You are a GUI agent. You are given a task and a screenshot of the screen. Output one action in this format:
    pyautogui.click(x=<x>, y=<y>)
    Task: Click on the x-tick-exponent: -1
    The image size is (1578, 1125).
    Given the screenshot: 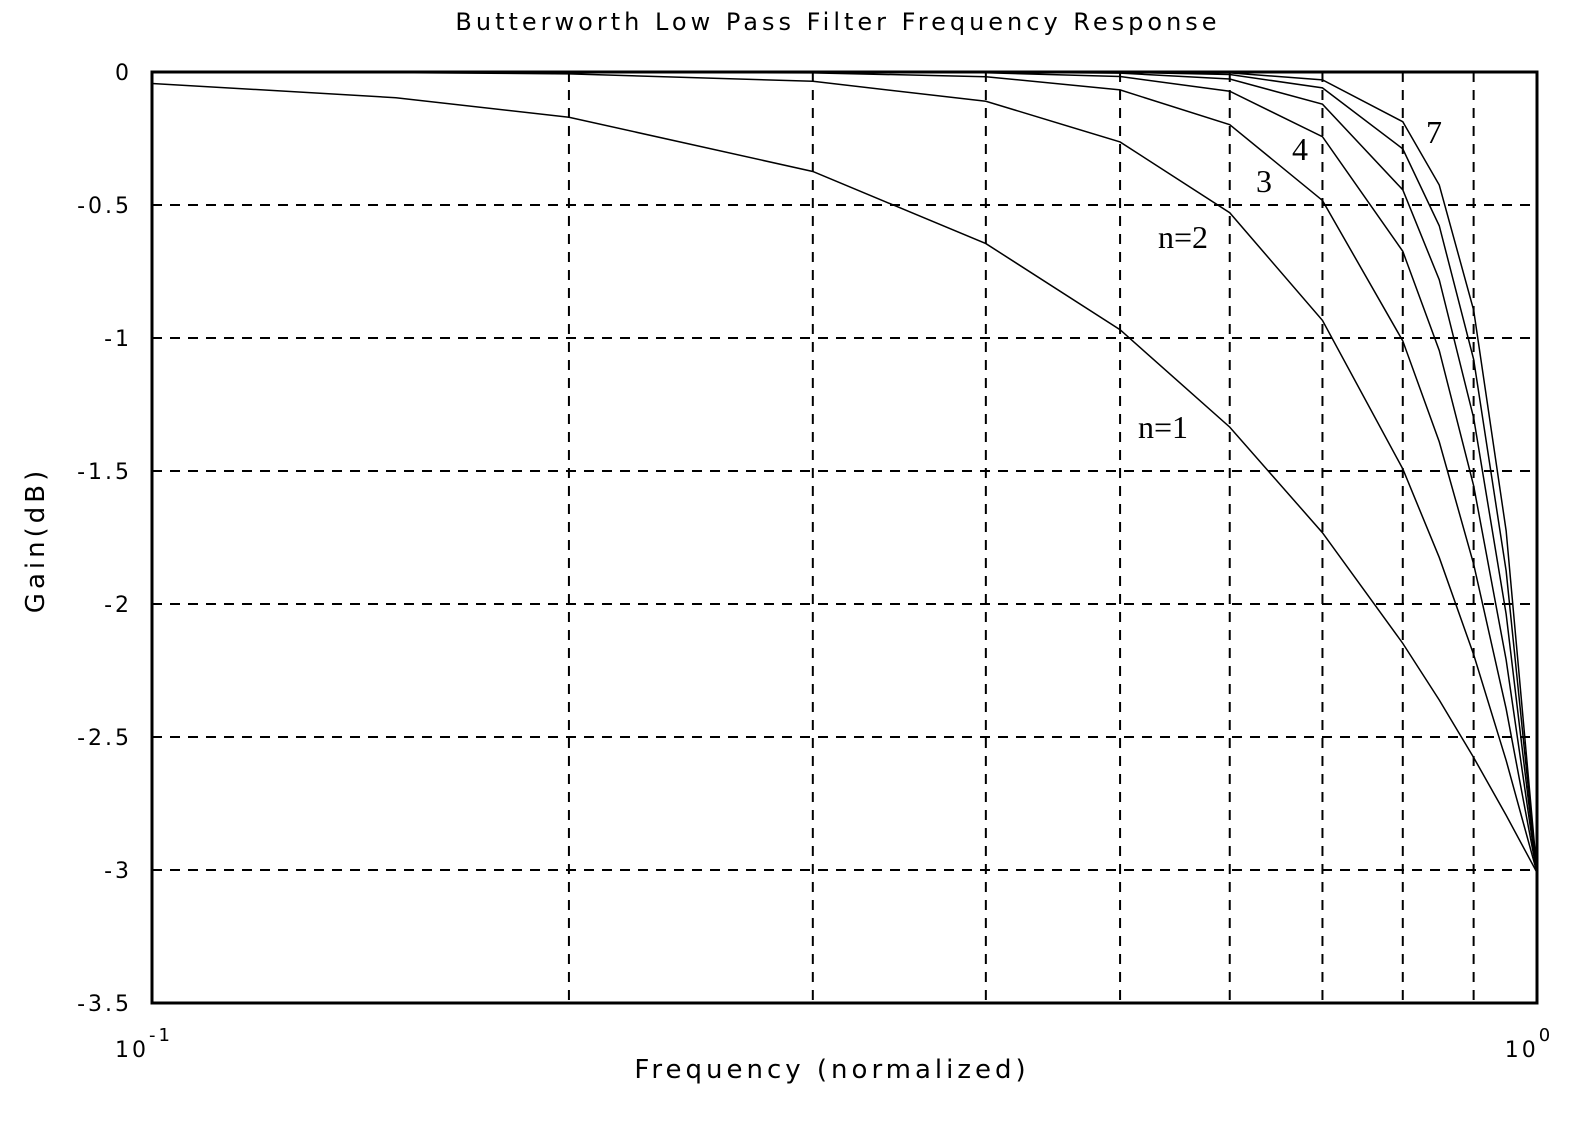 What is the action you would take?
    pyautogui.click(x=161, y=1035)
    